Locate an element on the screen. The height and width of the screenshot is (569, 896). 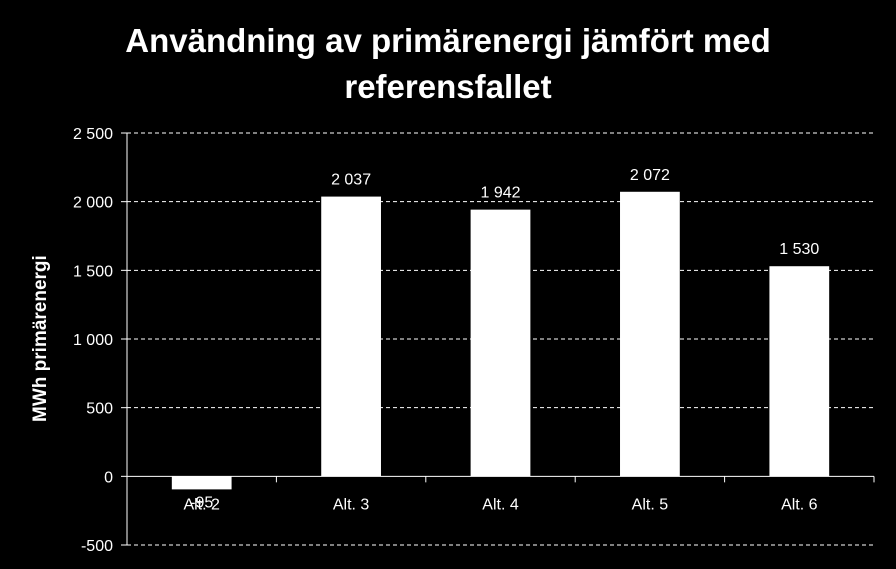
y-tick-label: -500 is located at coordinates (97, 546).